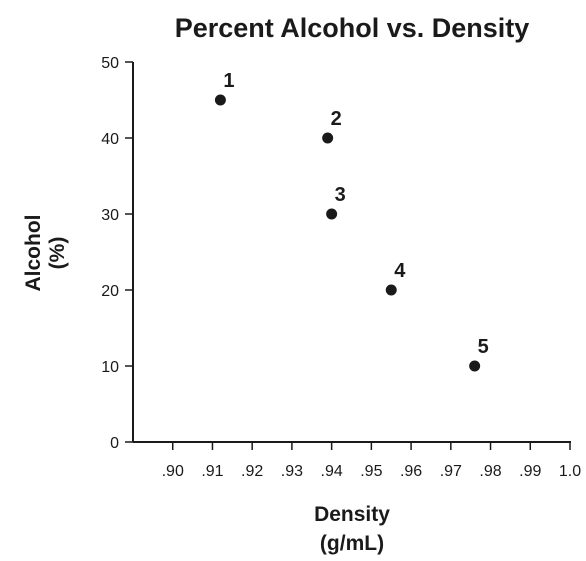 The width and height of the screenshot is (586, 561). I want to click on x-tick-label: .99, so click(530, 471).